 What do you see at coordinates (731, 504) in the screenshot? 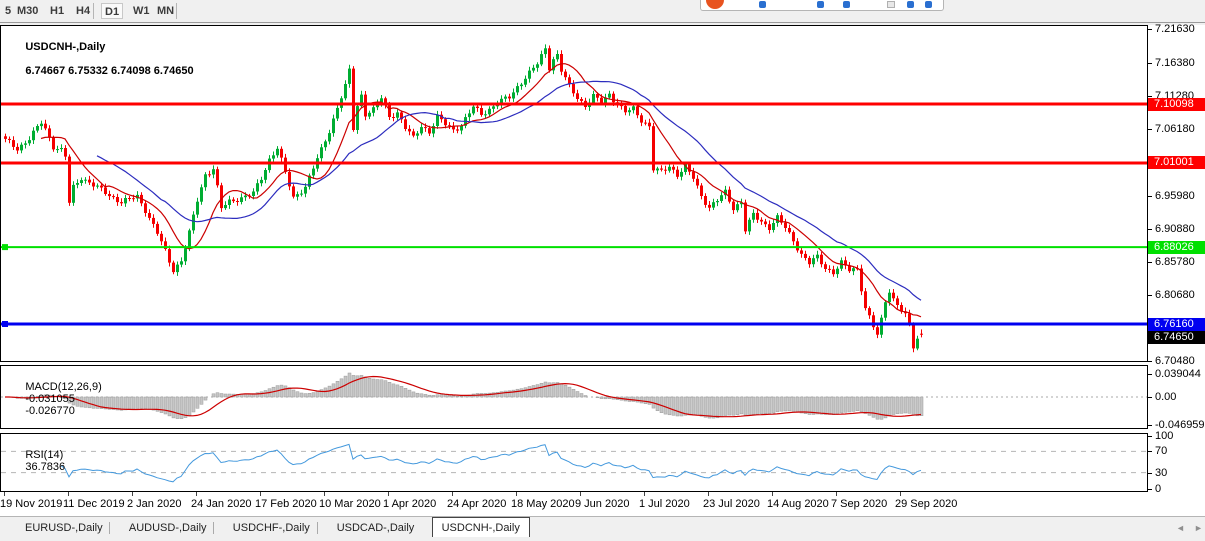
I see `date-label: 23 Jul 2020` at bounding box center [731, 504].